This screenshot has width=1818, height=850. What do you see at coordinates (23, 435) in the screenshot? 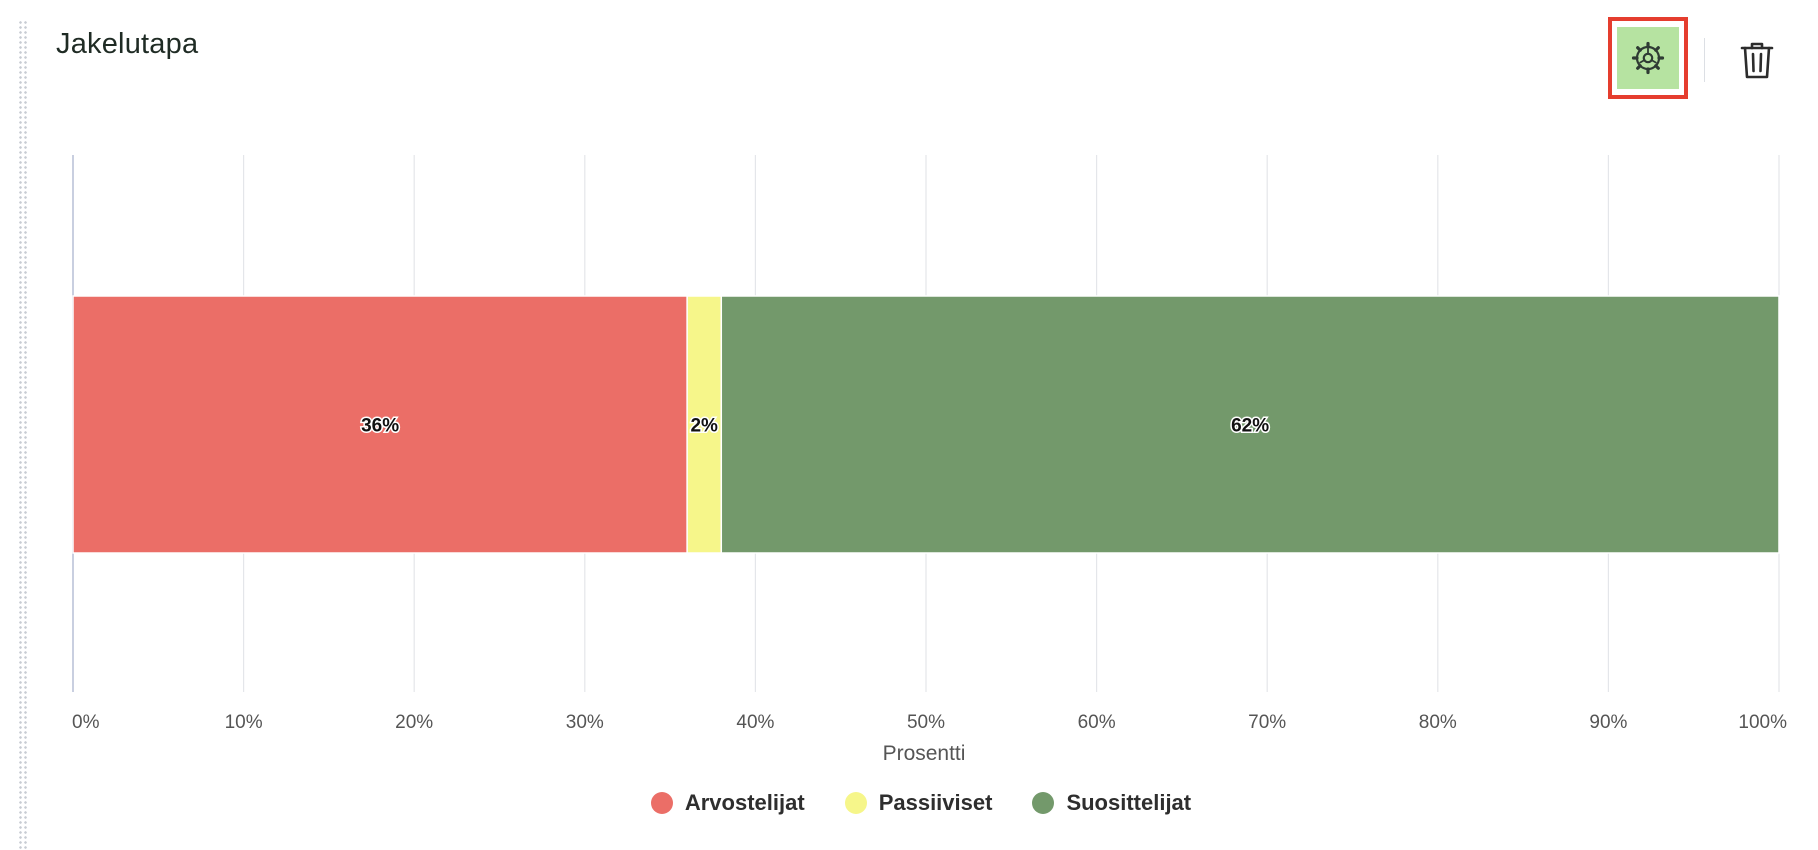
I see `drag-handle` at bounding box center [23, 435].